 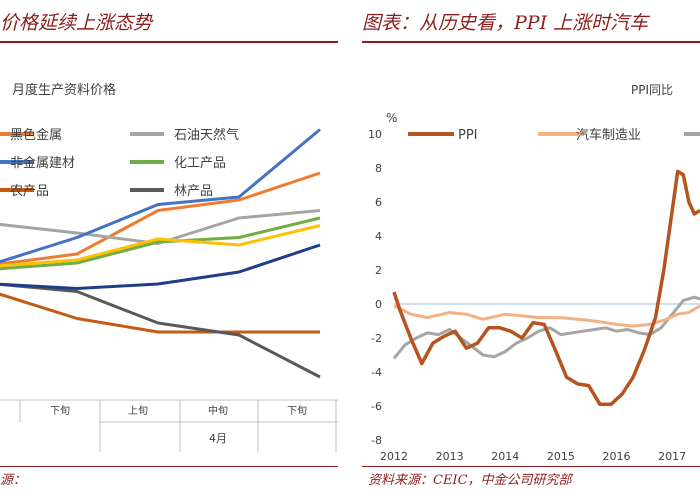 What do you see at coordinates (169, 425) in the screenshot?
I see `left-x-axis: 下旬 上旬 中旬 下旬 4月` at bounding box center [169, 425].